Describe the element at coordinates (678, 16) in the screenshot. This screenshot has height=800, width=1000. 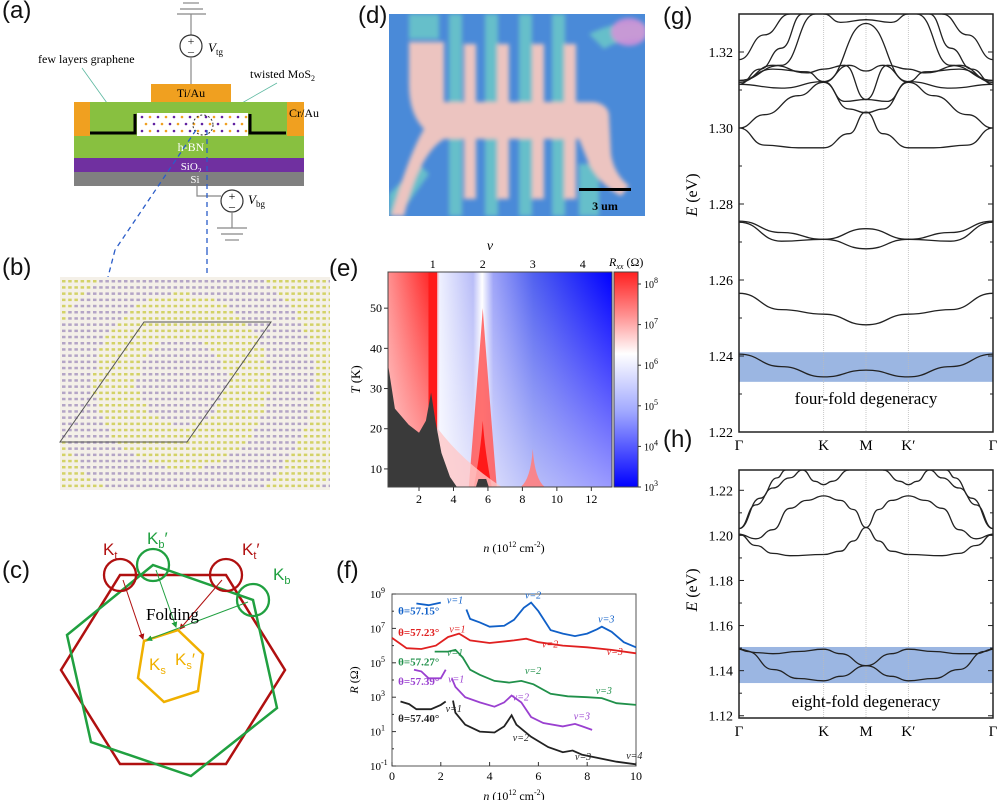
I see `panel-label-g: (g)` at that location.